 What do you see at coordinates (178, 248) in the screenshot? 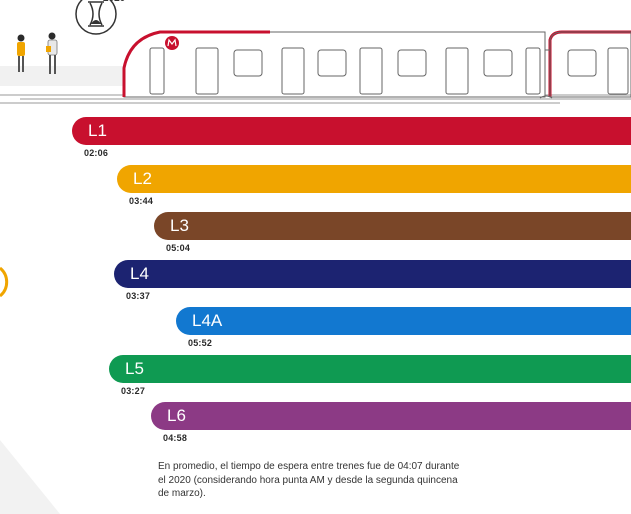
I see `wait-time-l3: 05:04` at bounding box center [178, 248].